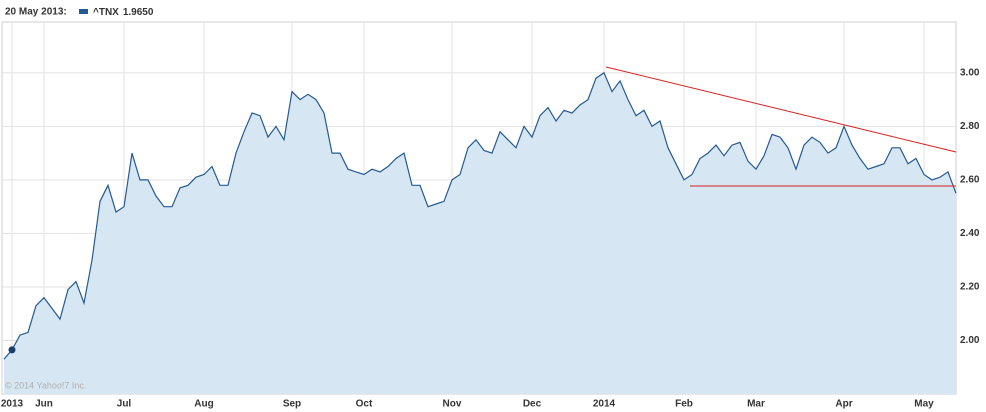 The width and height of the screenshot is (986, 412). Describe the element at coordinates (12, 350) in the screenshot. I see `highlight-point` at that location.